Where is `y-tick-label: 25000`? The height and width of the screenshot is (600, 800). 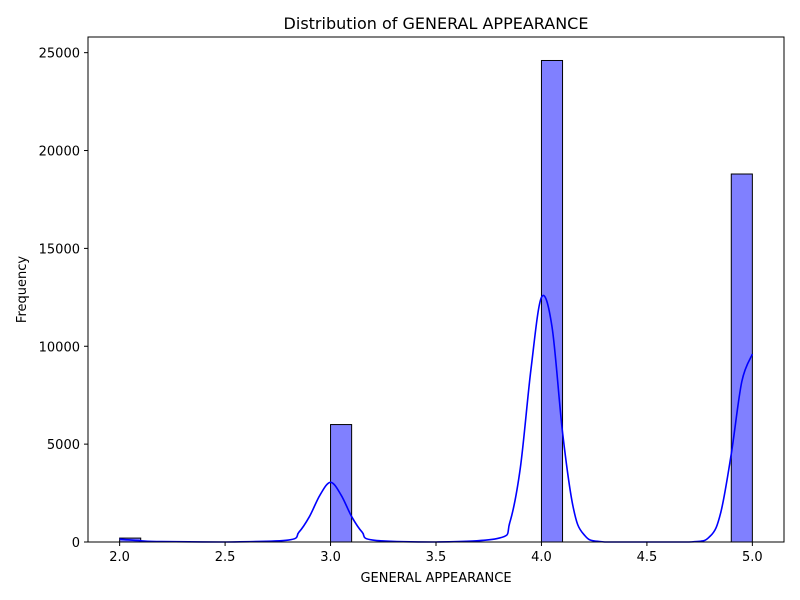 y-tick-label: 25000 is located at coordinates (59, 54).